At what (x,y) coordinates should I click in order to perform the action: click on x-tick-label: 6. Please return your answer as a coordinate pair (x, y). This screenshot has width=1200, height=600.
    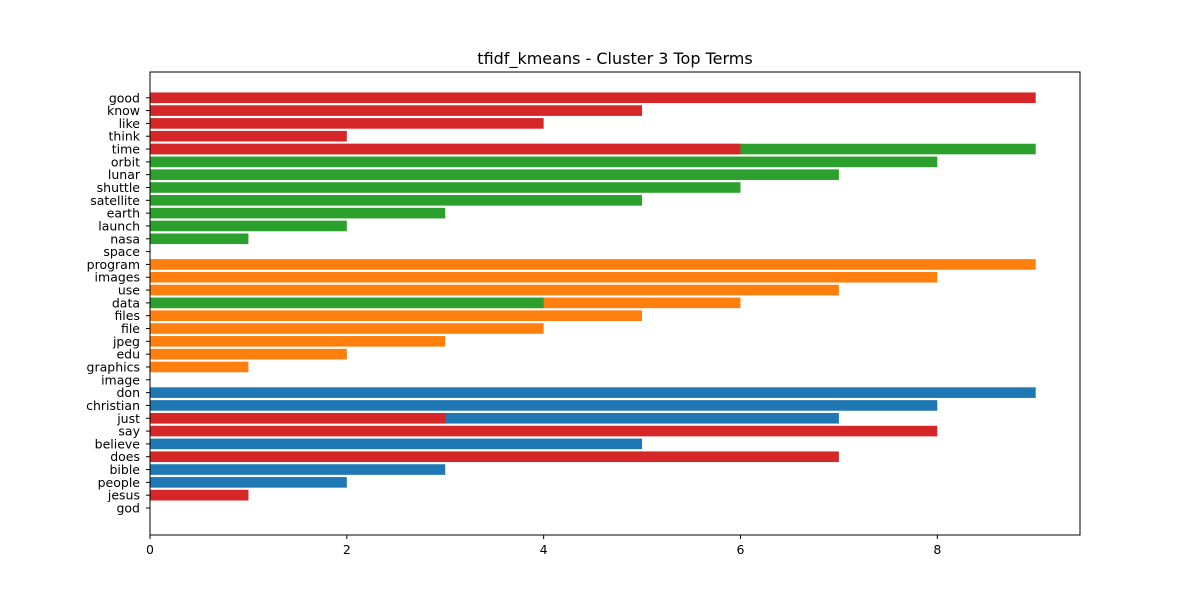
    Looking at the image, I should click on (740, 549).